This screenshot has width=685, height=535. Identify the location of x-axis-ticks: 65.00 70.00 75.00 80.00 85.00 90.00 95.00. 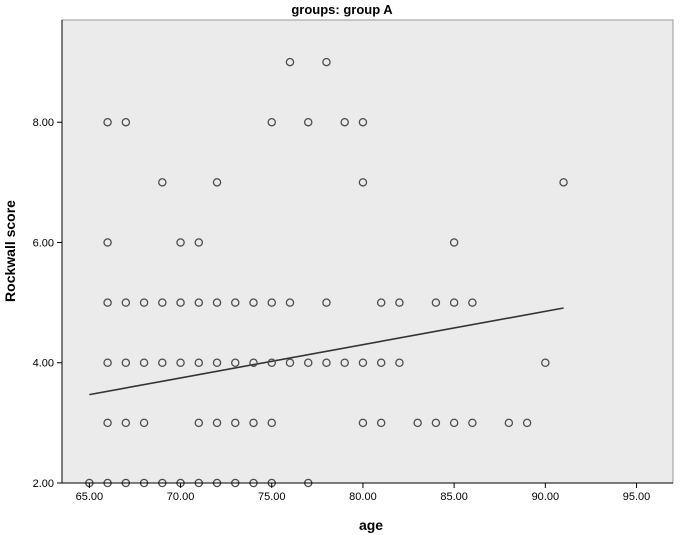
(363, 493).